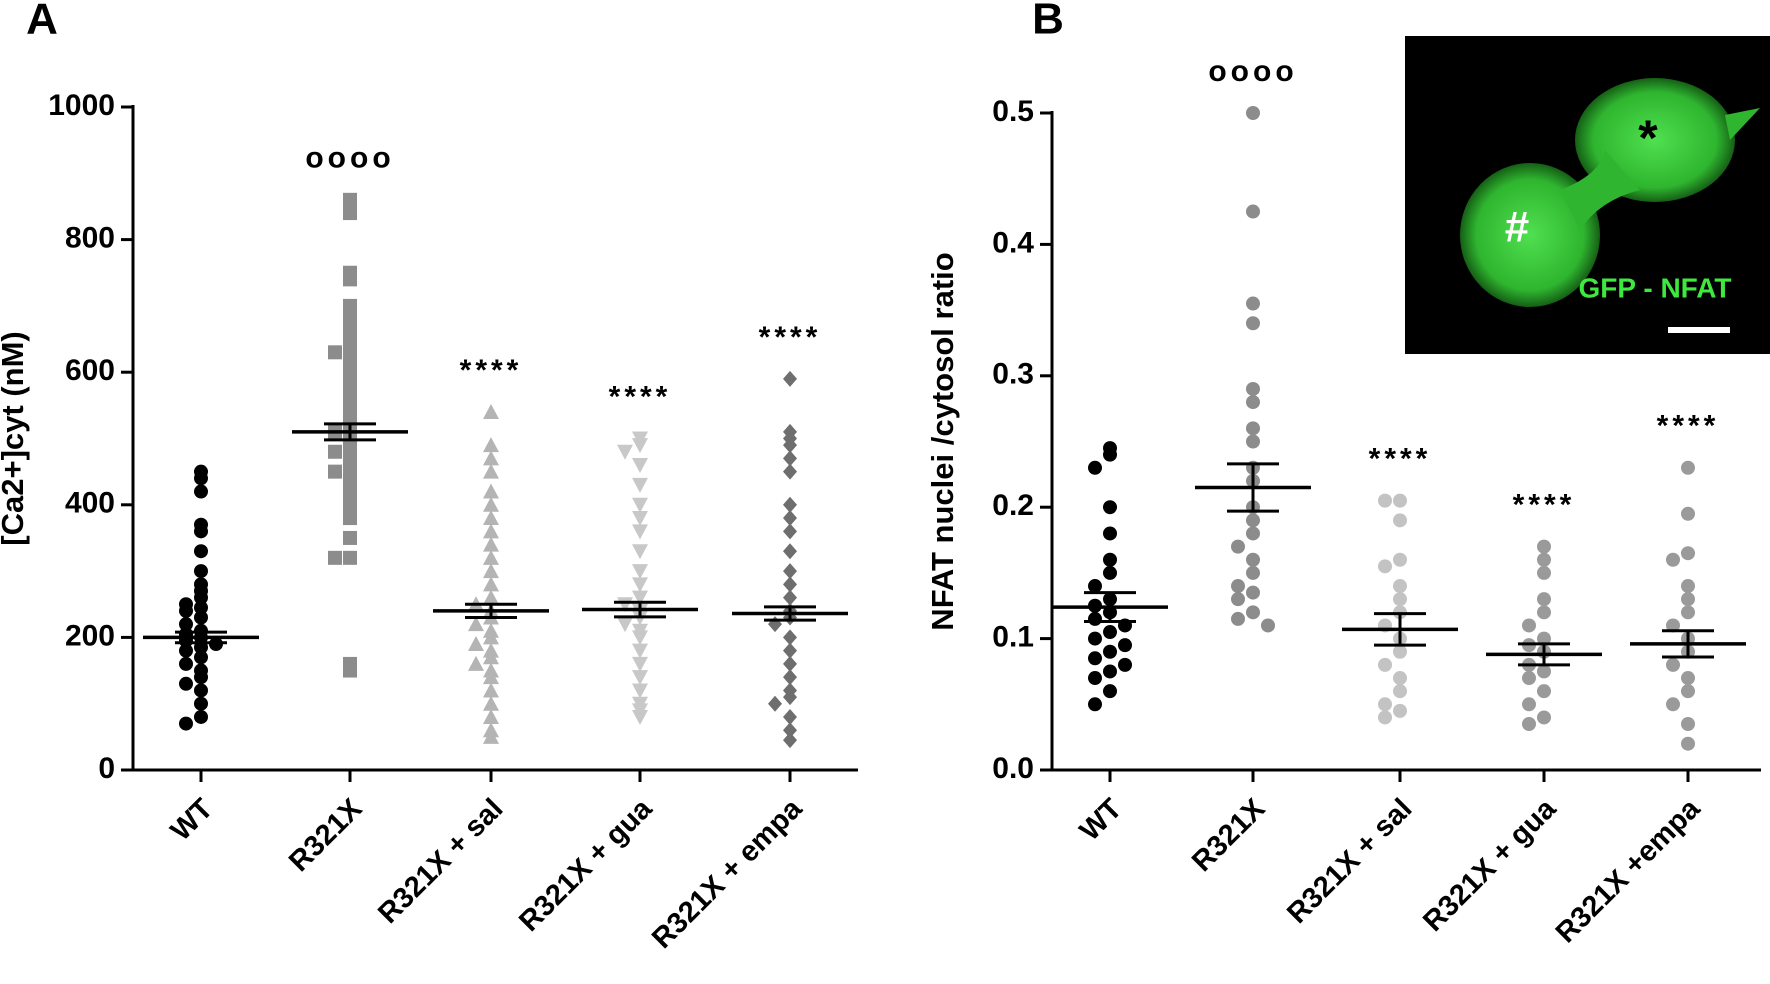 The image size is (1770, 984). Describe the element at coordinates (1600, 190) in the screenshot. I see `cell-bridge` at that location.